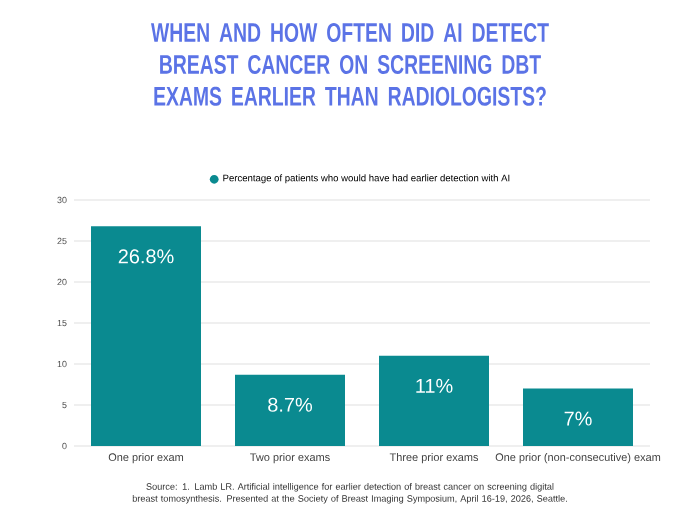 This screenshot has height=526, width=700. I want to click on chart-title: WHEN AND HOW OFTEN DID AI DETECT BREAST CANCER ON SCREENING DBT EXAMS EARLIER THAN RADIOLOGISTS?, so click(350, 64).